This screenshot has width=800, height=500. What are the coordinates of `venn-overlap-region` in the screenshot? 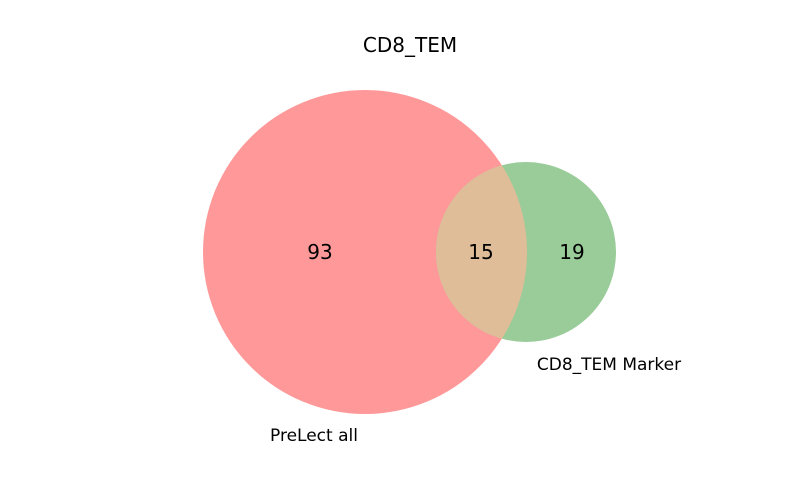 It's located at (481, 252).